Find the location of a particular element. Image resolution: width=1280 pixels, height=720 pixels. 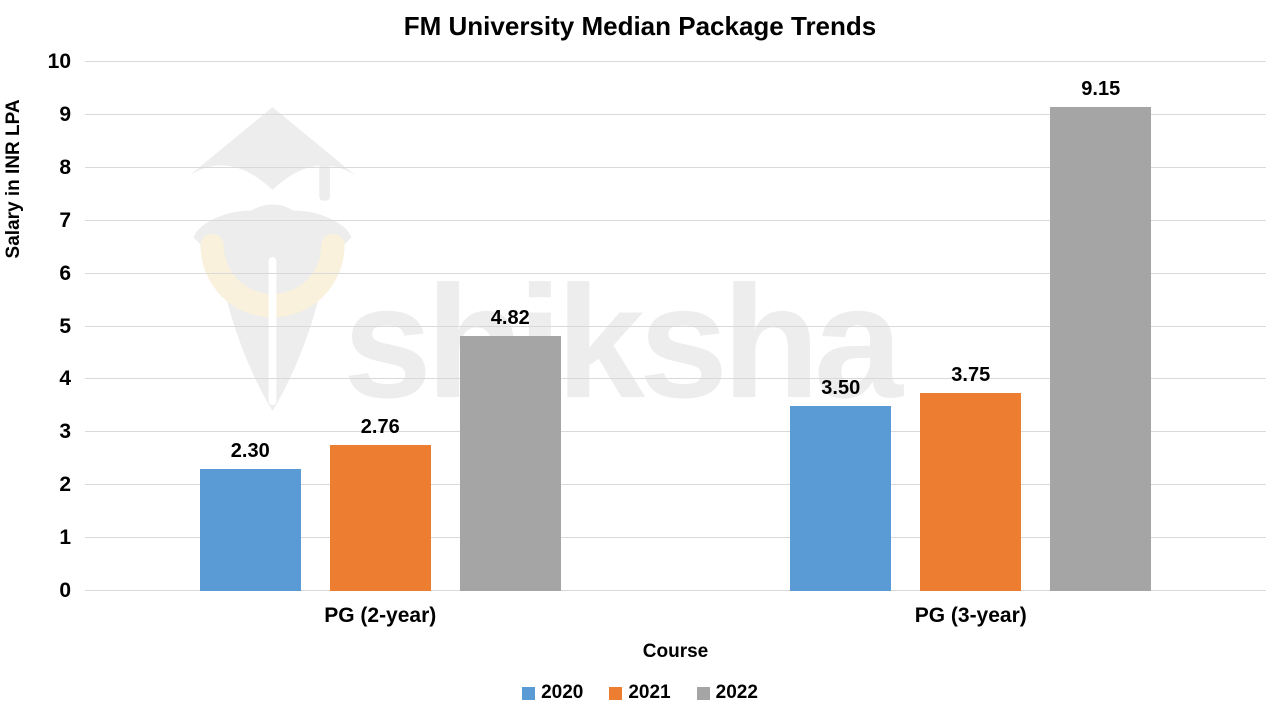

y-tick-label-1: 1 is located at coordinates (65, 538).